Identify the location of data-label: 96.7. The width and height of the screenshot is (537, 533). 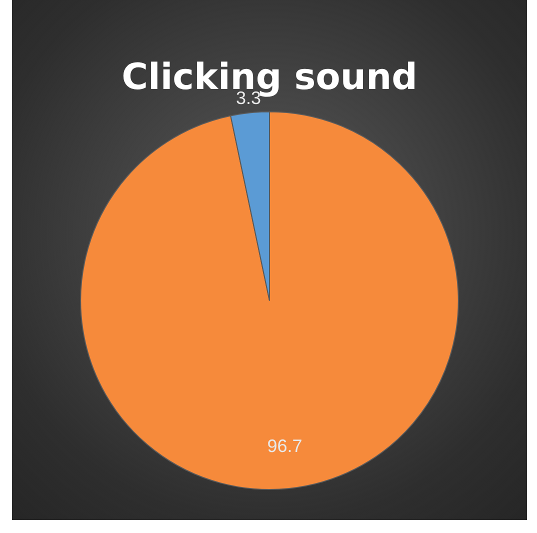
(284, 446).